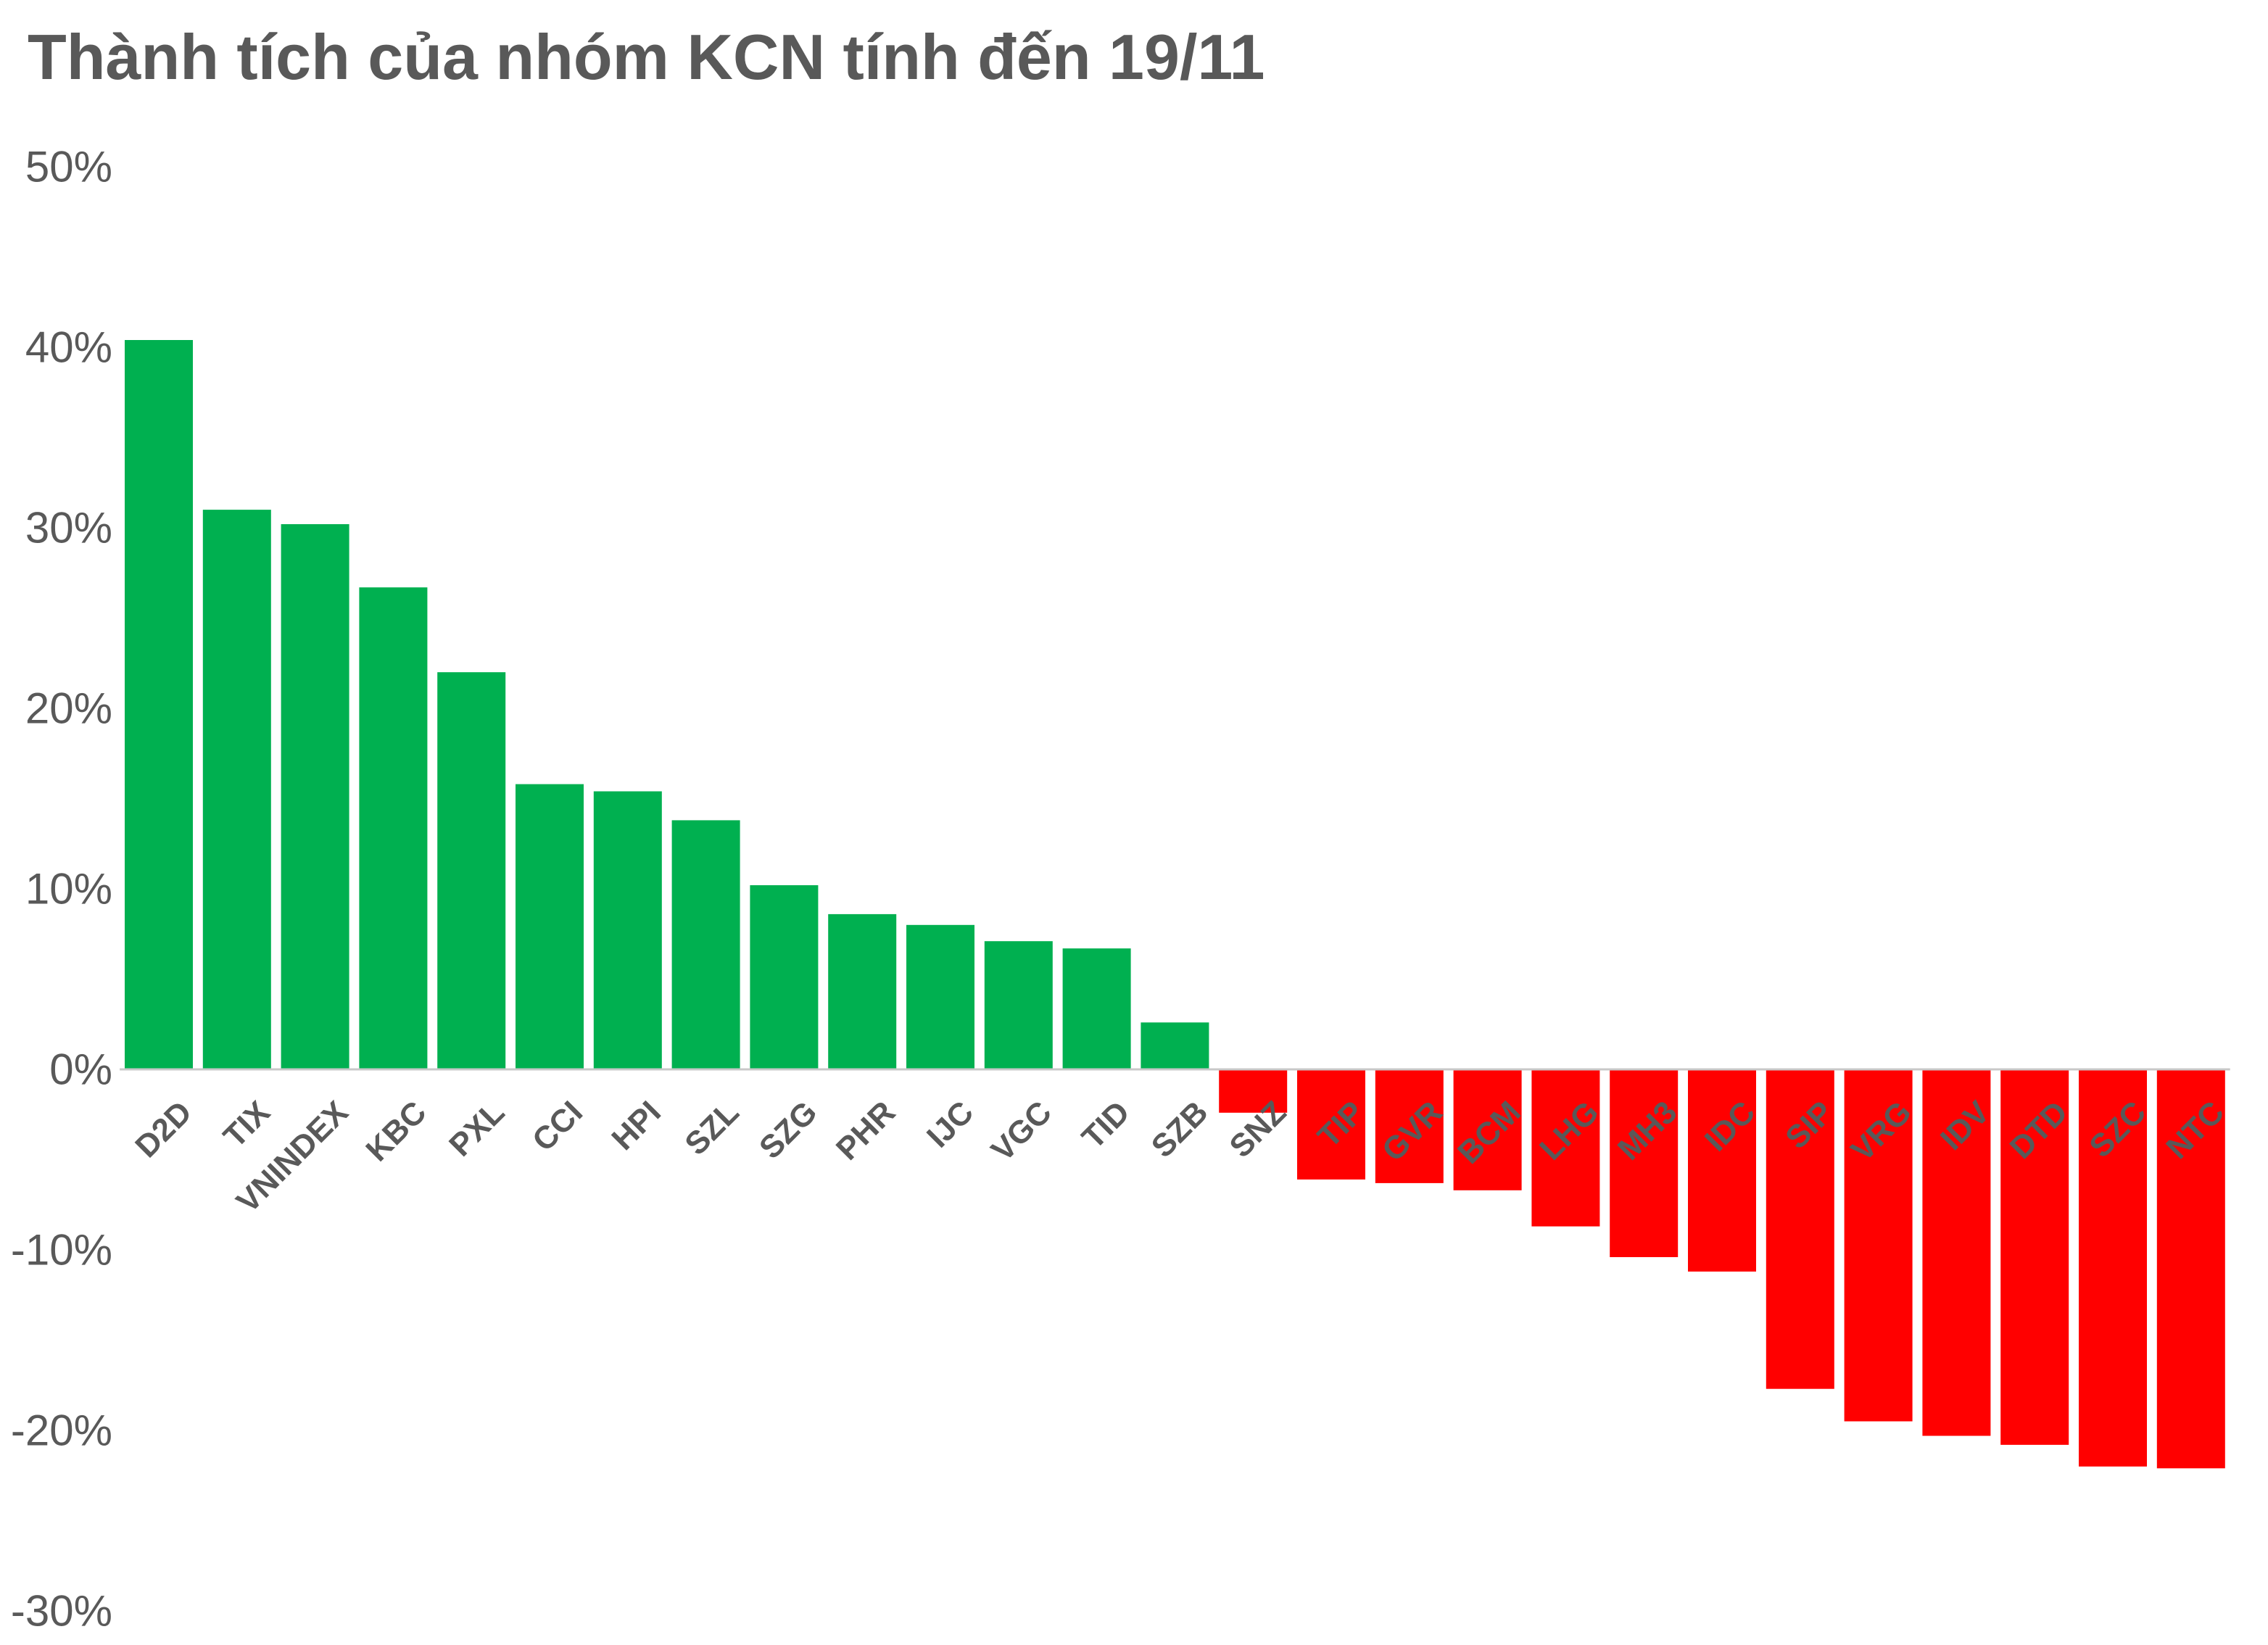 The width and height of the screenshot is (2268, 1645). I want to click on category-label-tid: TID, so click(1106, 1125).